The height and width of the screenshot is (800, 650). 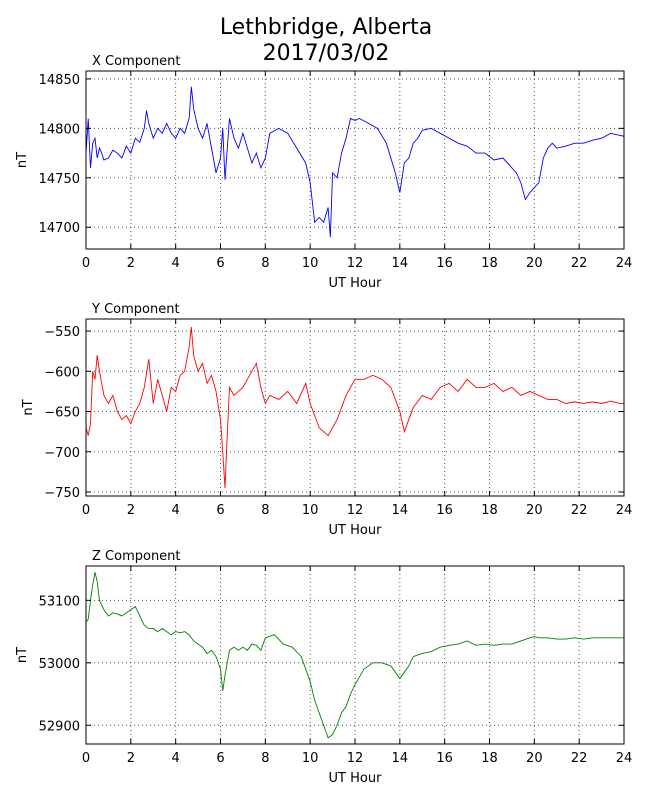 I want to click on x-ytick-label: 14750, so click(x=59, y=179).